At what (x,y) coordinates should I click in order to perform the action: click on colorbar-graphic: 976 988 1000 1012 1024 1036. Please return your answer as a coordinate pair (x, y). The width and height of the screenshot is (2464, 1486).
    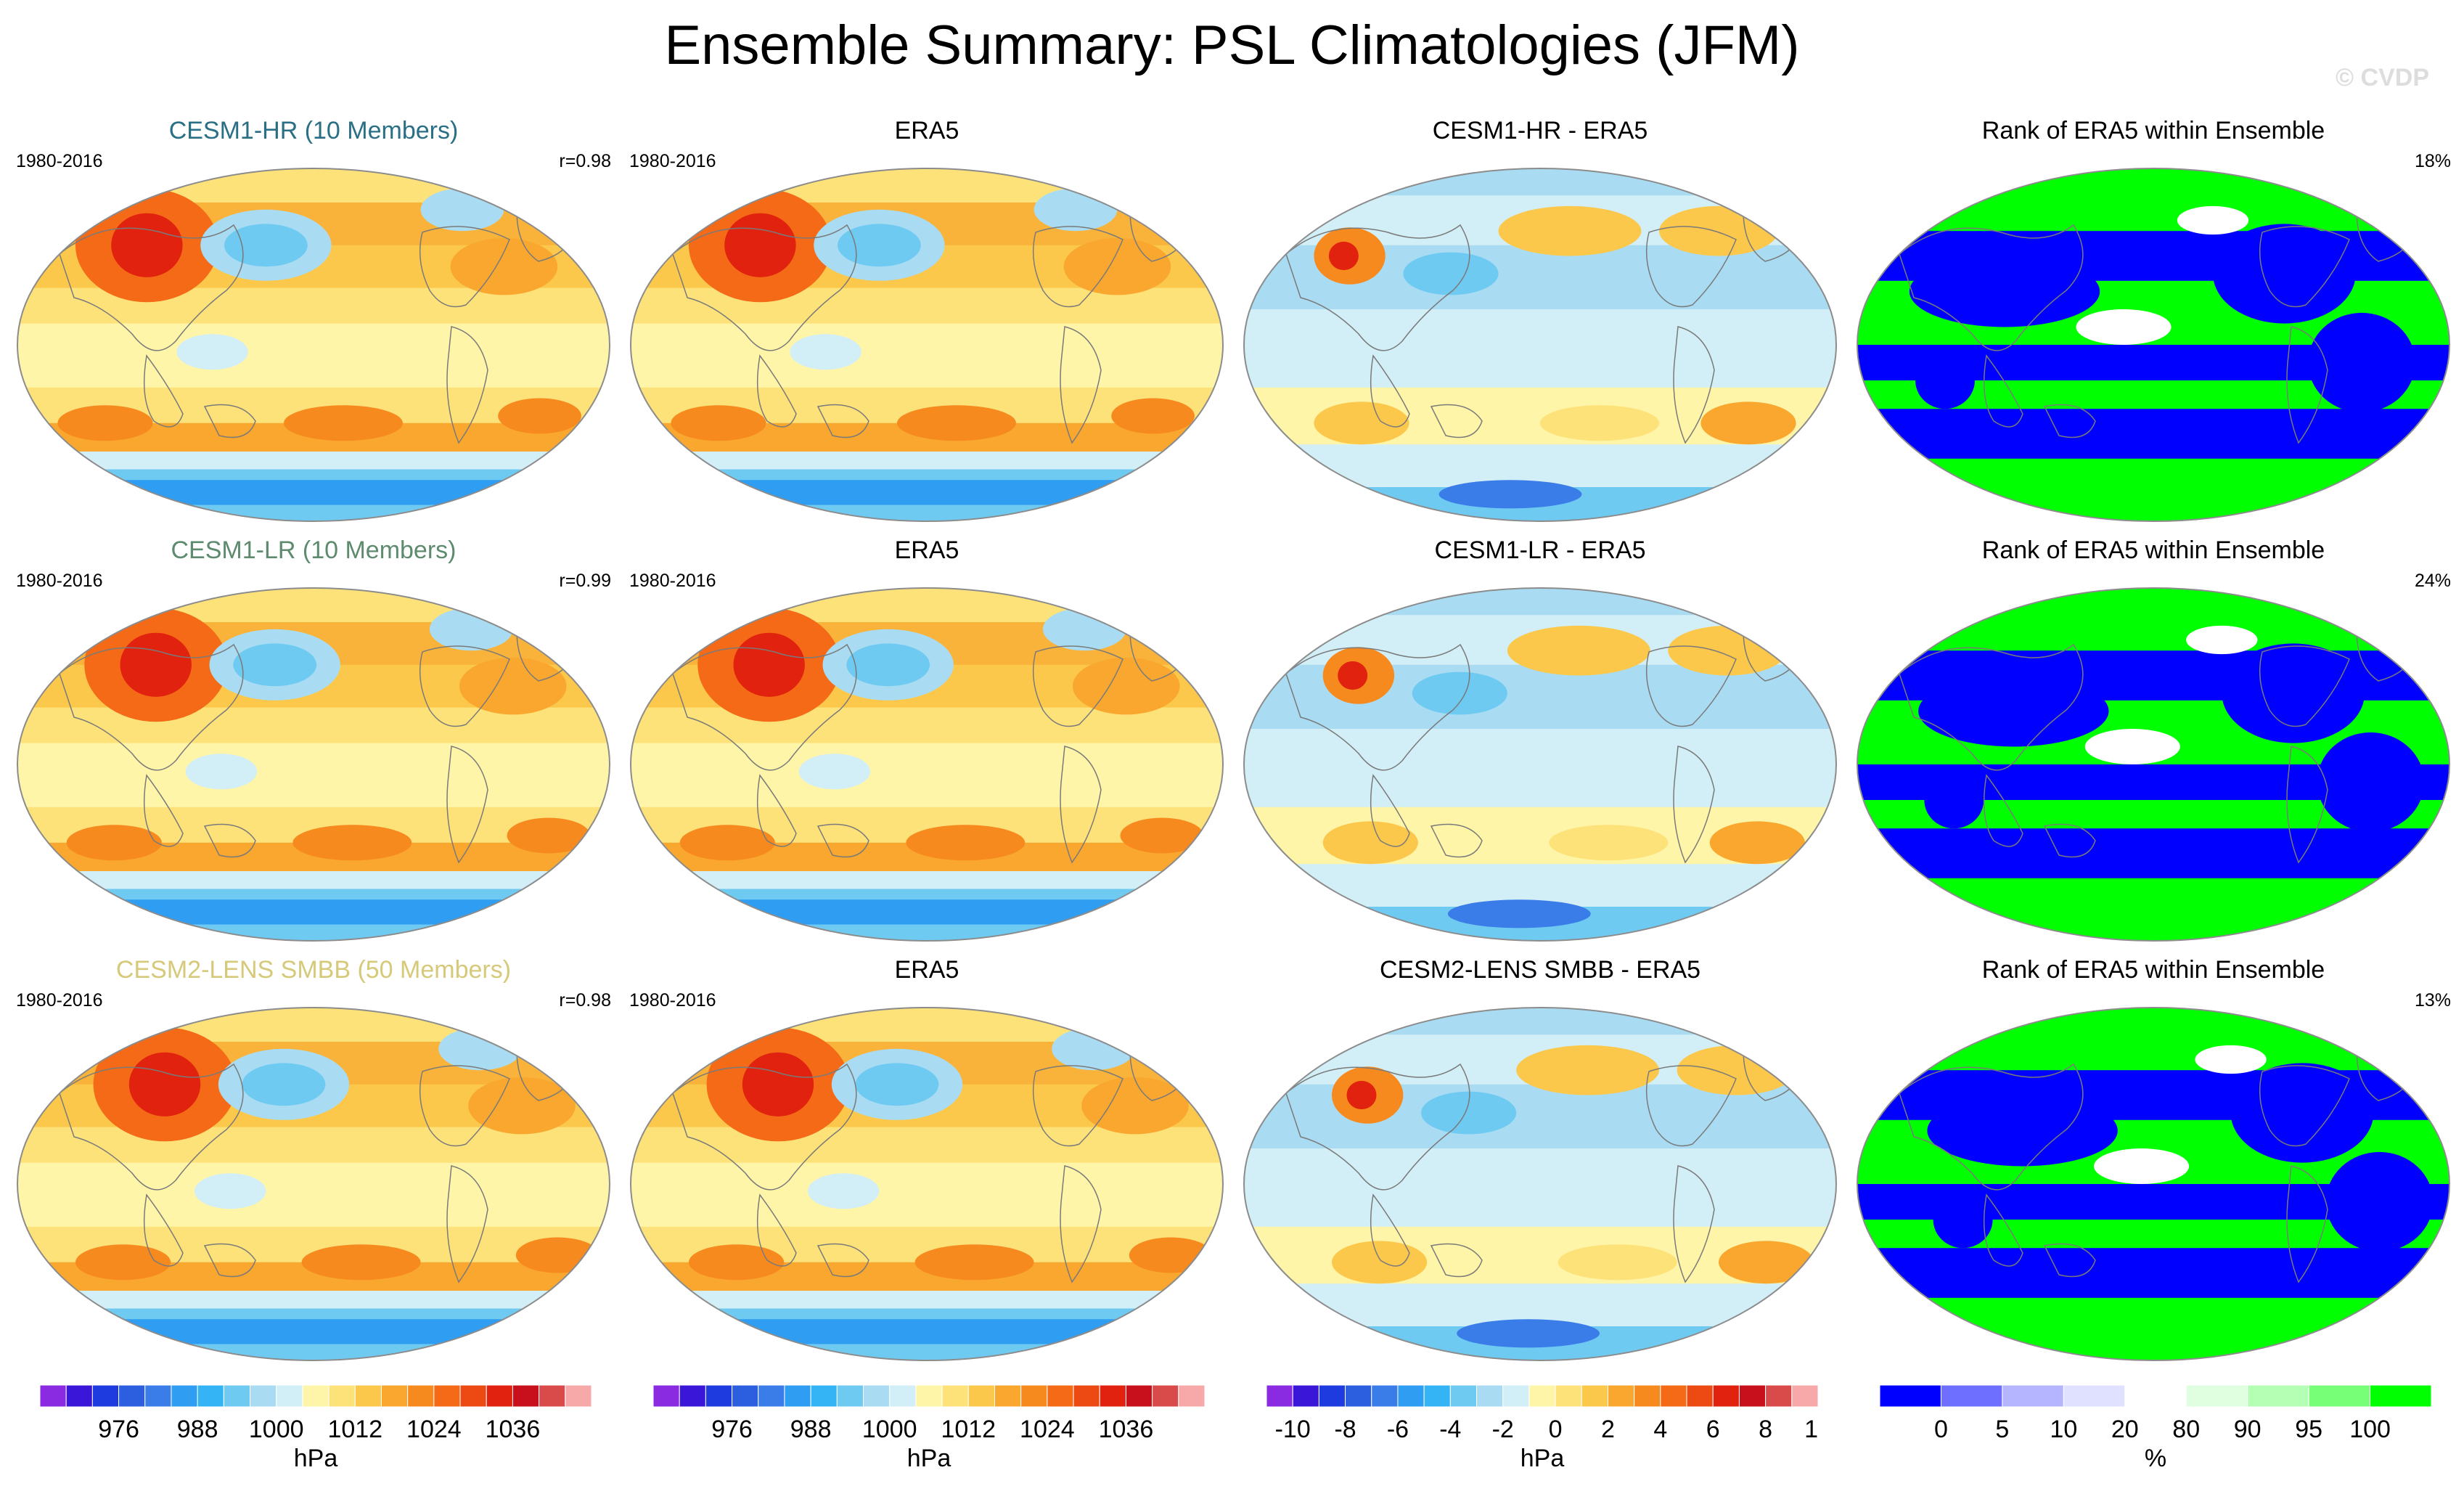
    Looking at the image, I should click on (929, 1414).